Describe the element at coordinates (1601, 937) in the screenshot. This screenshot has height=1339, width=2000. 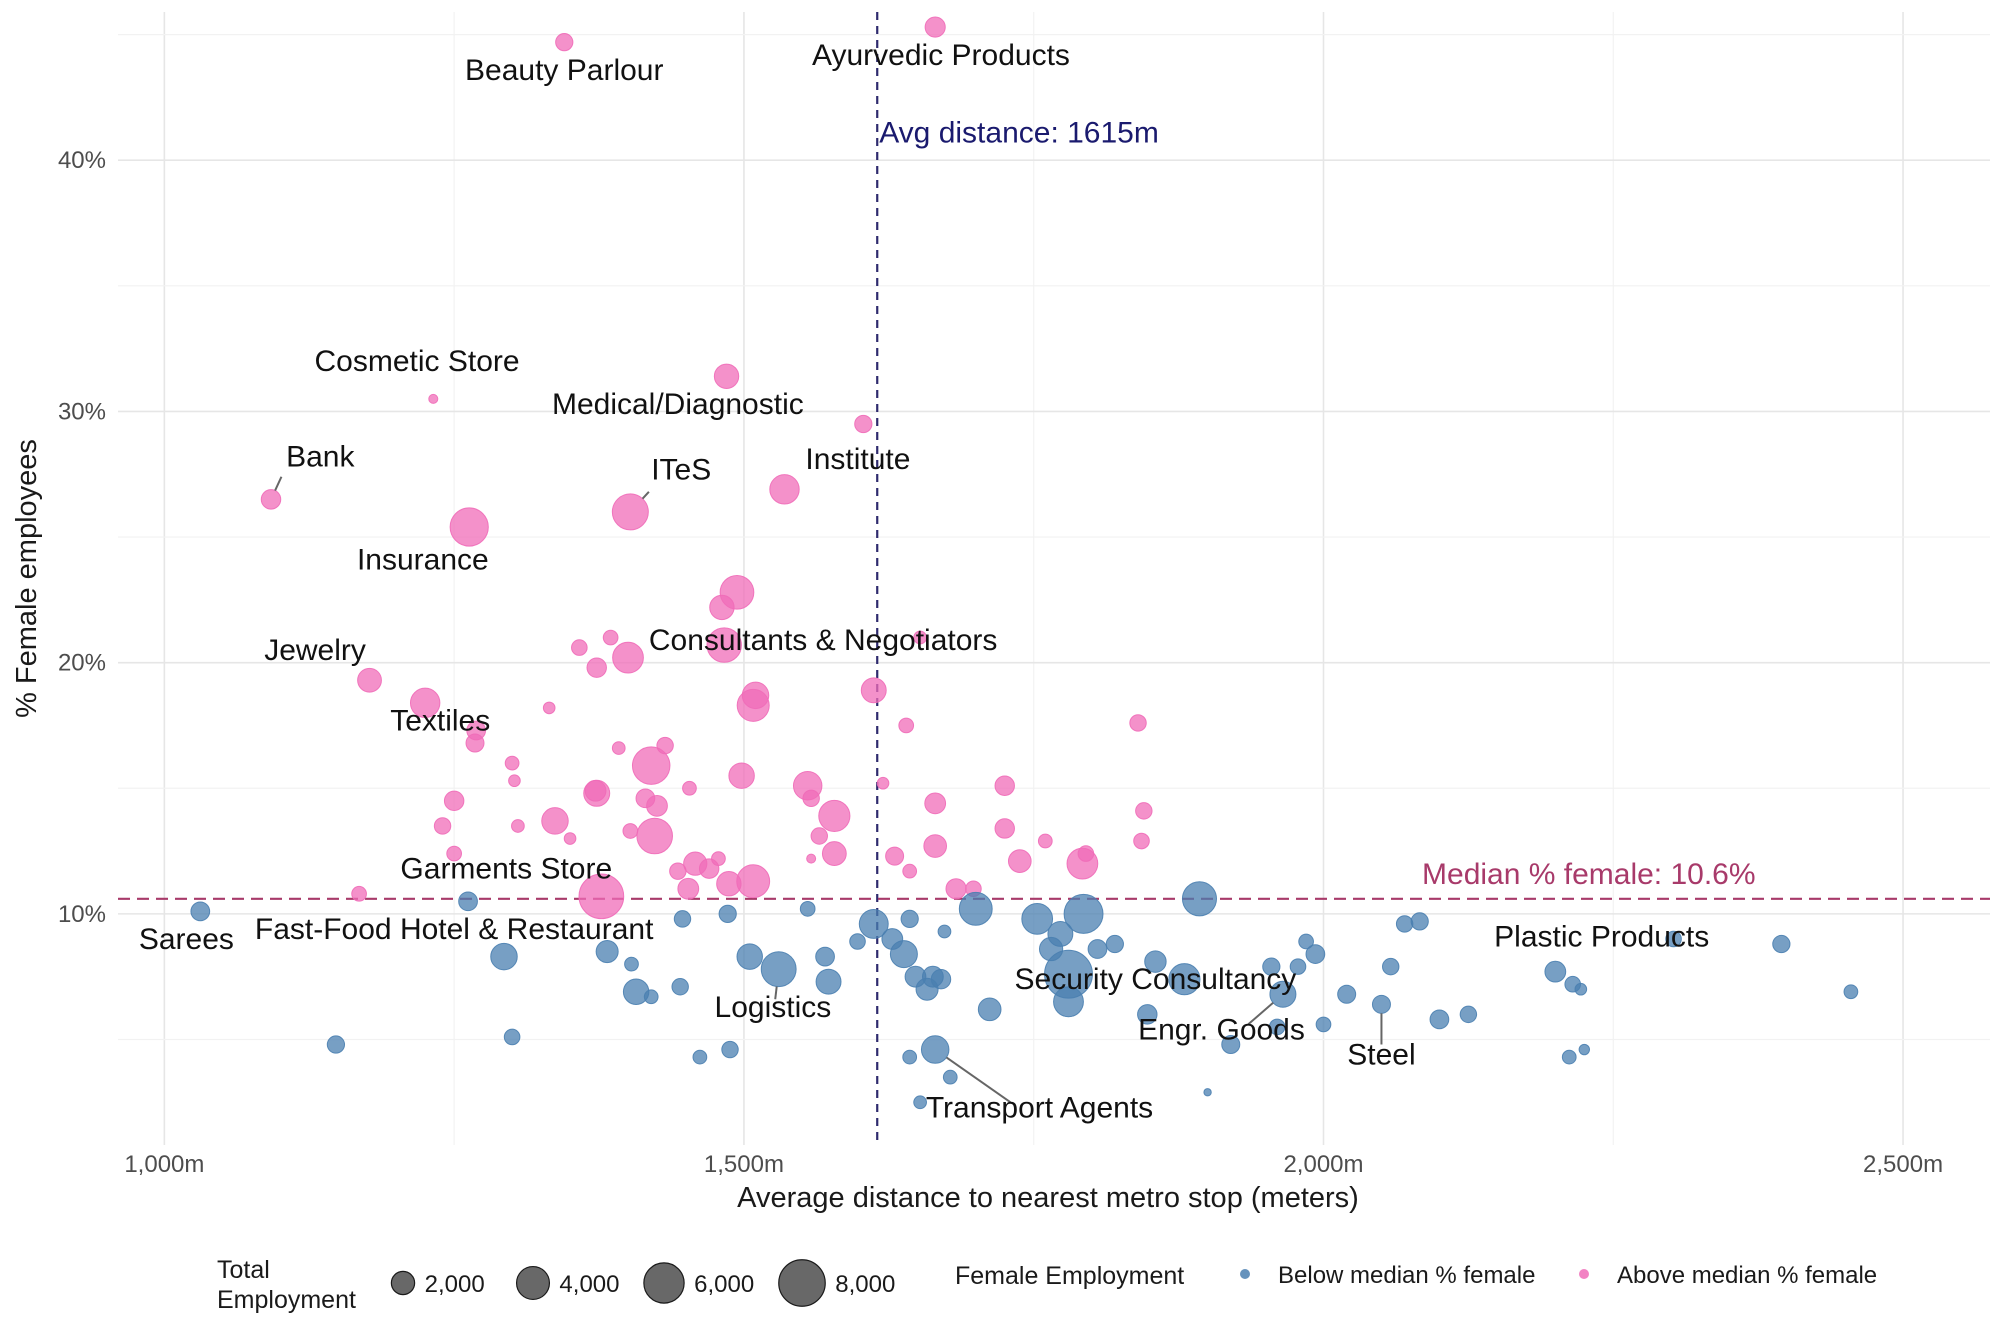
I see `point-label-plastic-products: Plastic Products` at that location.